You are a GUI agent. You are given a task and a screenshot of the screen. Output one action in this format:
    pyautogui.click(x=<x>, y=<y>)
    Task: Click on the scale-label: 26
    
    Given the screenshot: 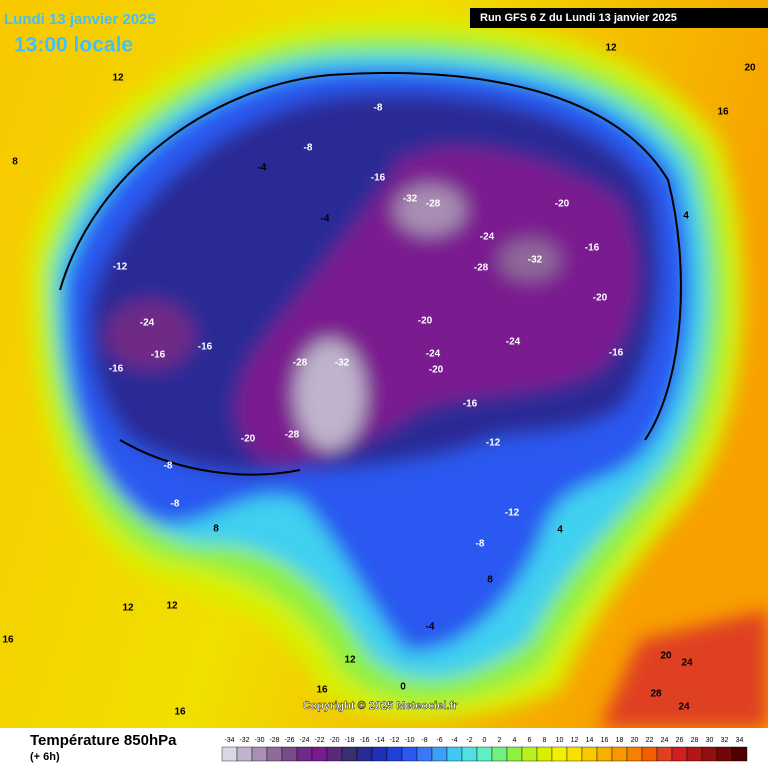 What is the action you would take?
    pyautogui.click(x=680, y=740)
    